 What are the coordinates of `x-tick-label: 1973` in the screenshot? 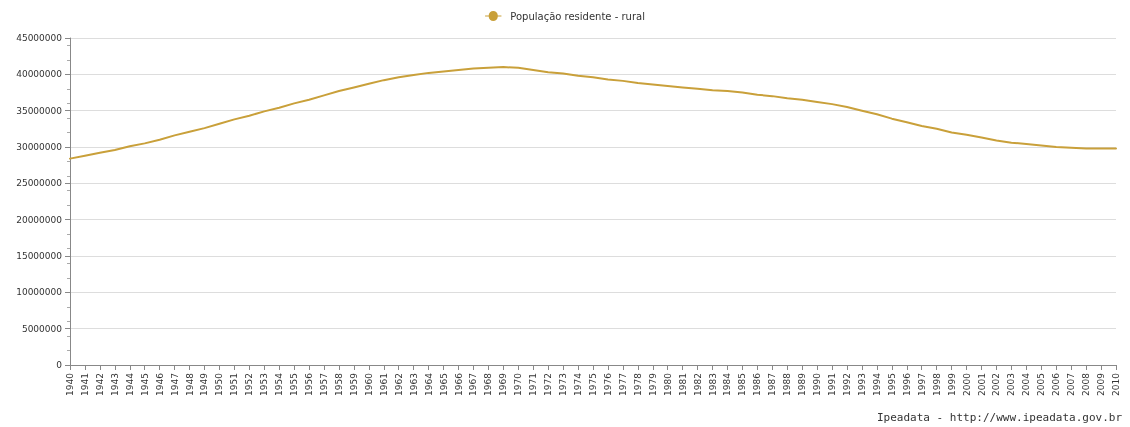 It's located at (563, 384).